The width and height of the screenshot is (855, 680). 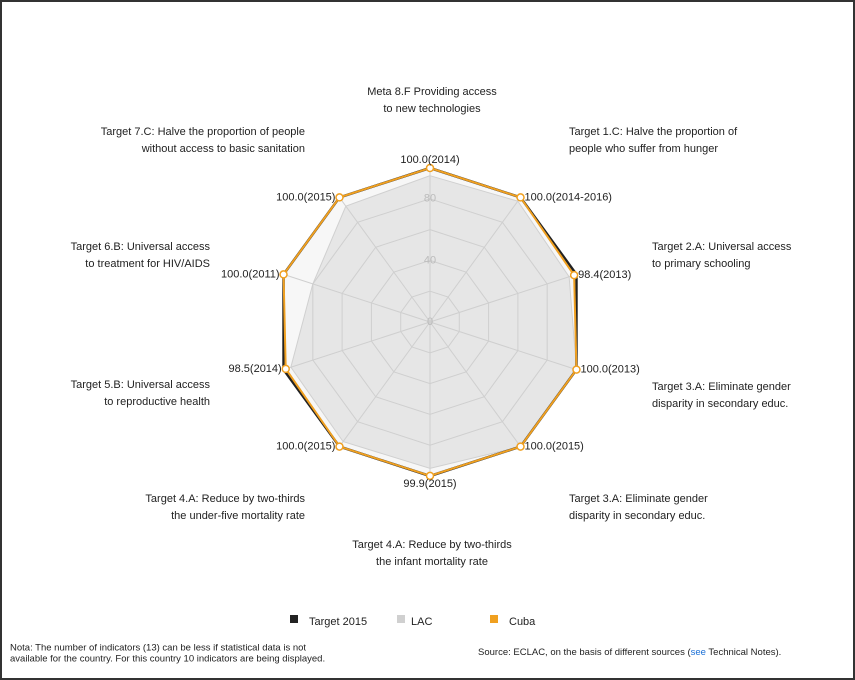 I want to click on legend-label: Target 2015, so click(x=338, y=622).